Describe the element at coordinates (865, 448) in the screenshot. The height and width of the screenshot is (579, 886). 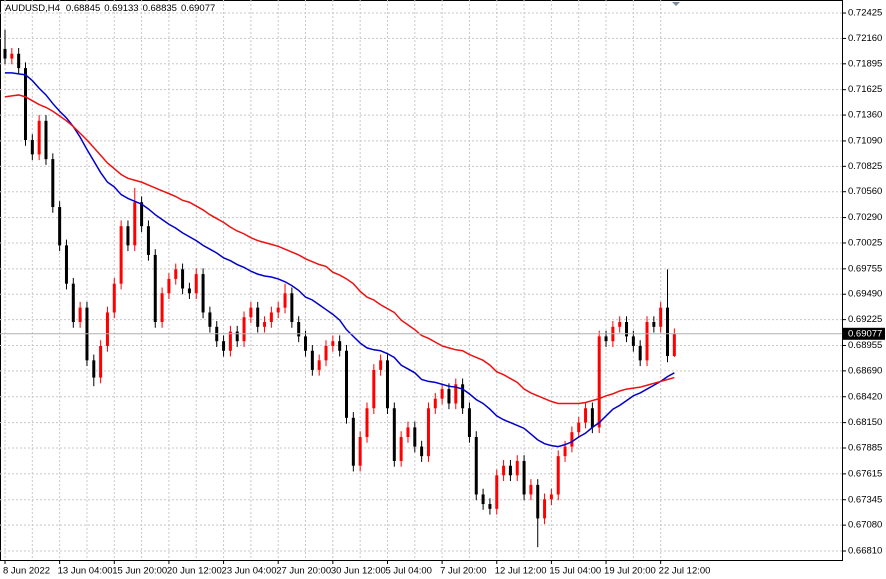
I see `y-tick-label: 0.67885` at that location.